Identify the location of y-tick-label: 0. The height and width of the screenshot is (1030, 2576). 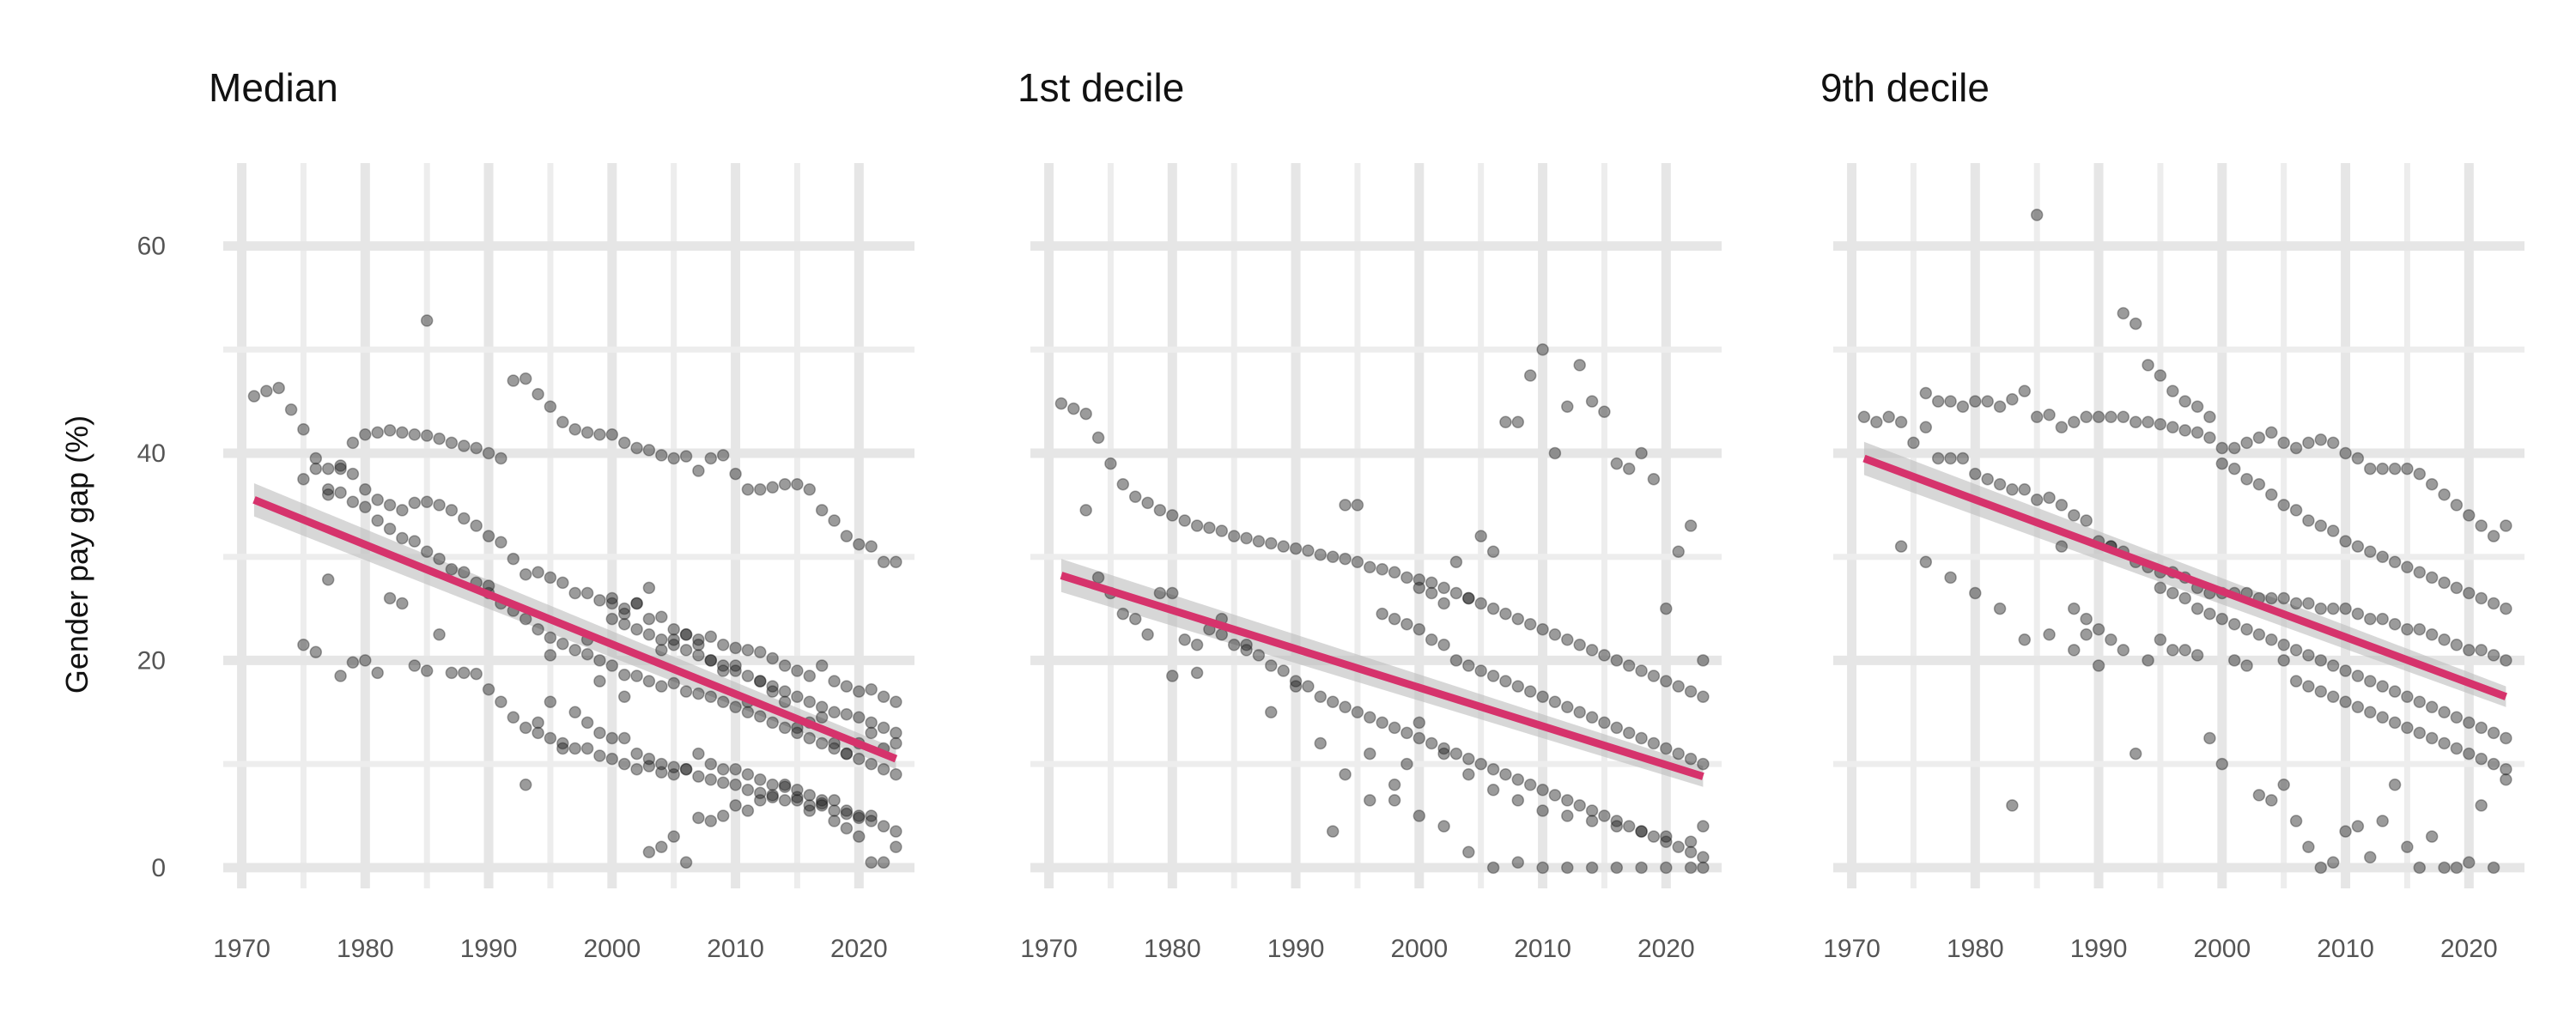
(159, 868).